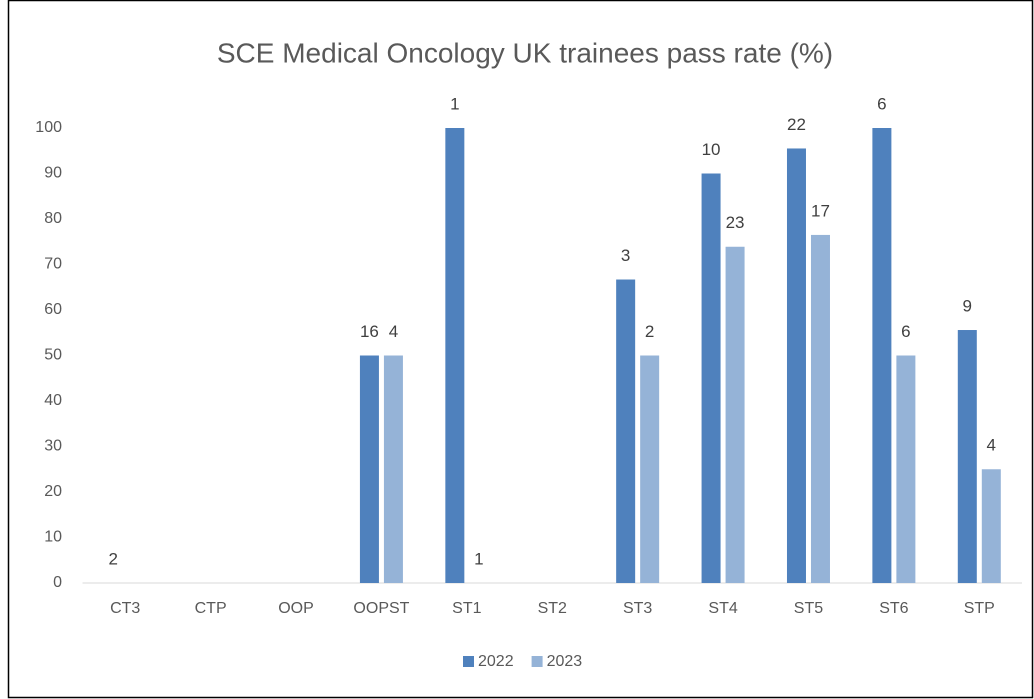 This screenshot has width=1034, height=699. What do you see at coordinates (296, 608) in the screenshot?
I see `x-tick-label: OOP` at bounding box center [296, 608].